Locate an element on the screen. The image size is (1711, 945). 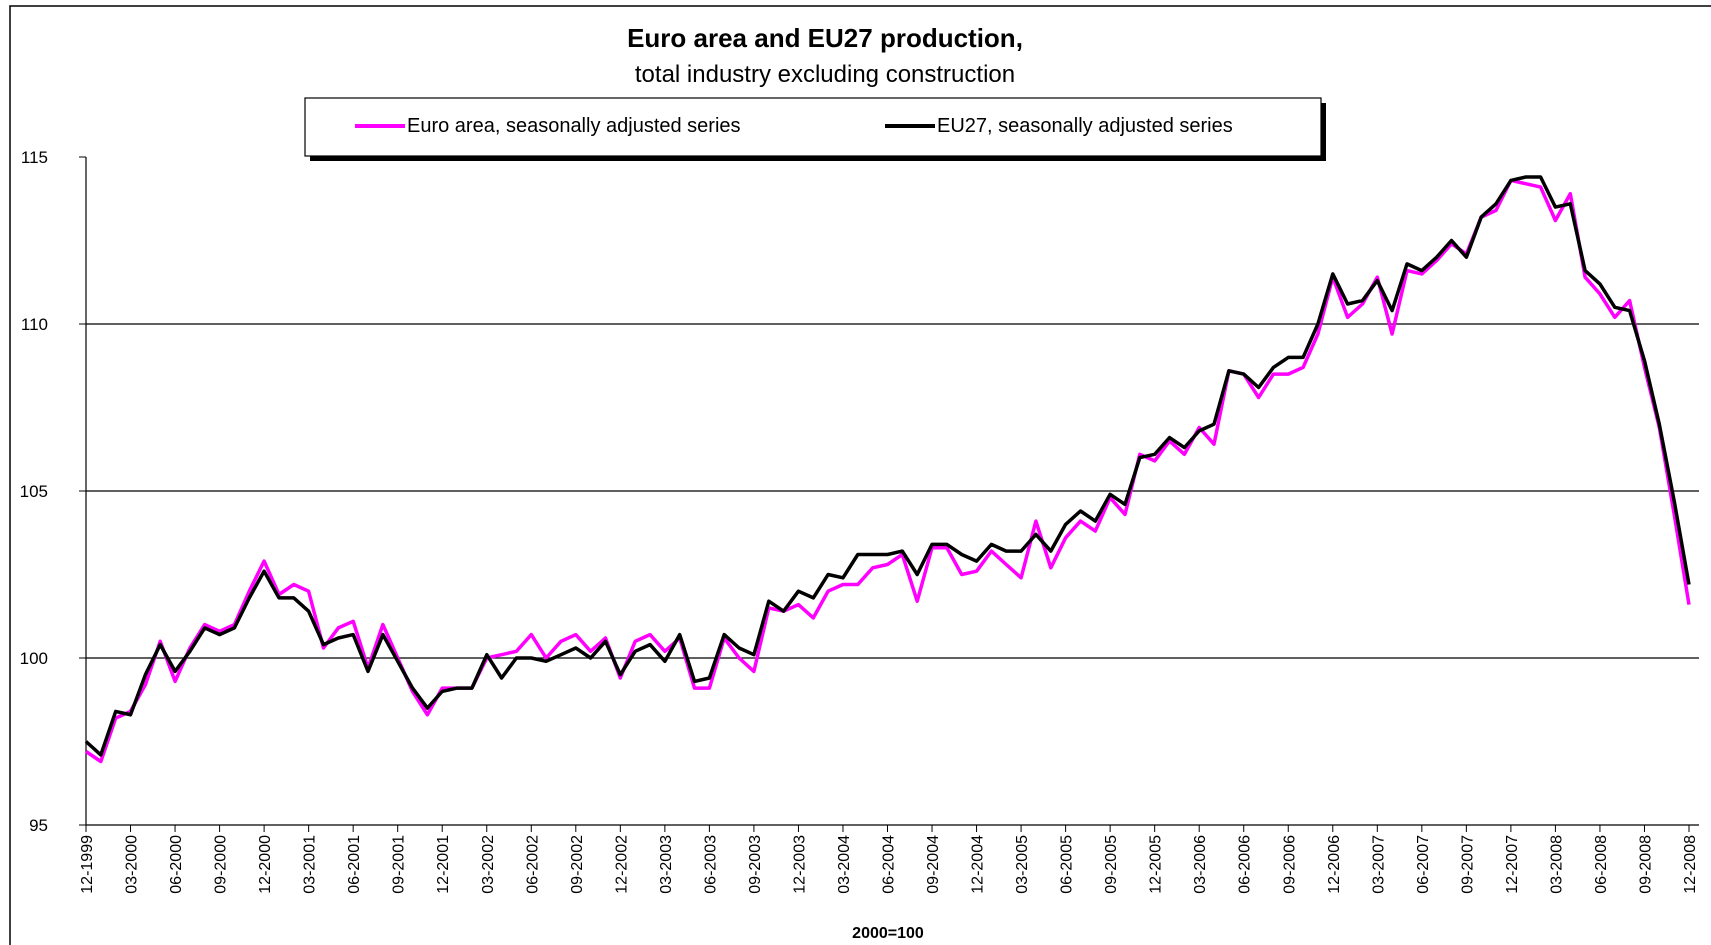
y-tick-label: 100 is located at coordinates (34, 658).